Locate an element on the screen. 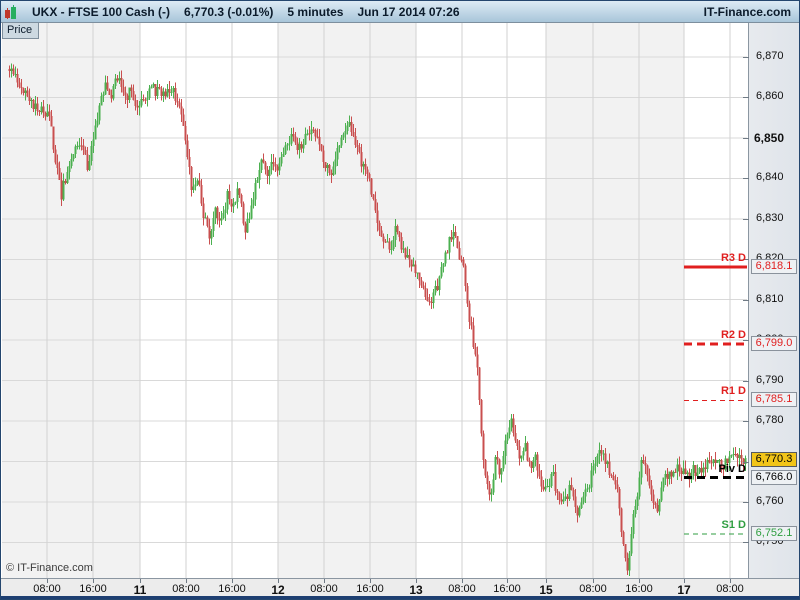  current-price-box: 6,770.3 is located at coordinates (774, 460).